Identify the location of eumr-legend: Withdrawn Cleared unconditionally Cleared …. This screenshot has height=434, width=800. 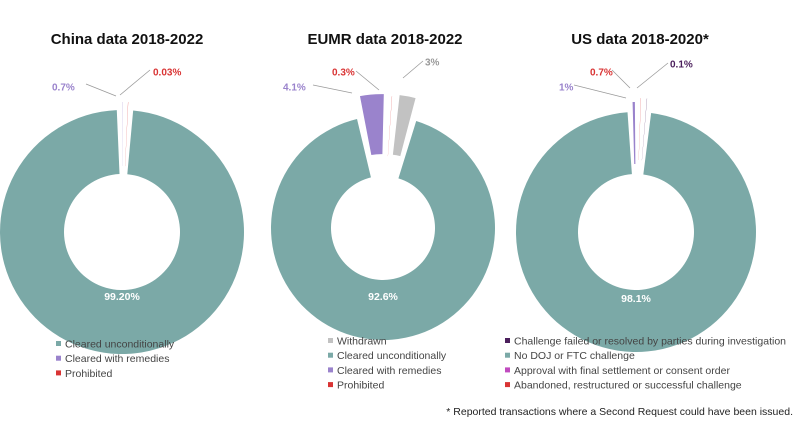
(387, 364).